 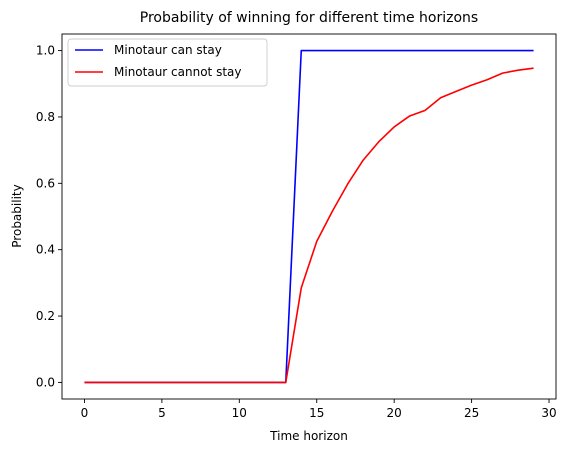 What do you see at coordinates (394, 413) in the screenshot?
I see `x-tick-label: 20` at bounding box center [394, 413].